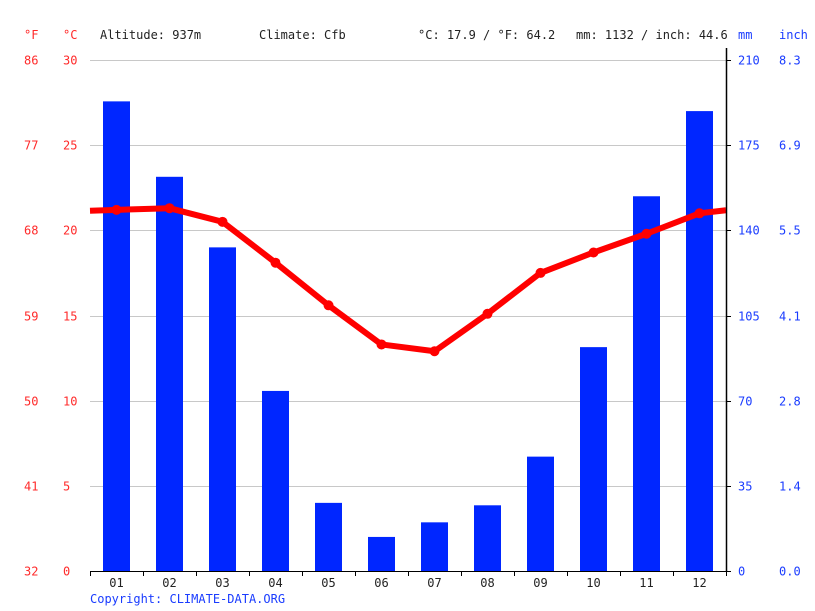  Describe the element at coordinates (169, 583) in the screenshot. I see `month-label: 02` at that location.